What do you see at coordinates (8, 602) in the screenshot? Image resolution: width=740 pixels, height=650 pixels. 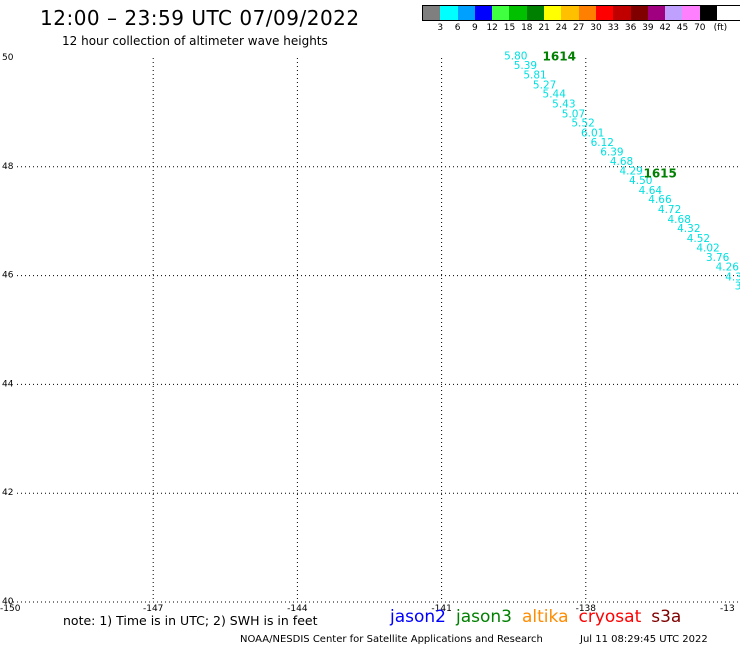 I see `lat-tick-label: 40` at bounding box center [8, 602].